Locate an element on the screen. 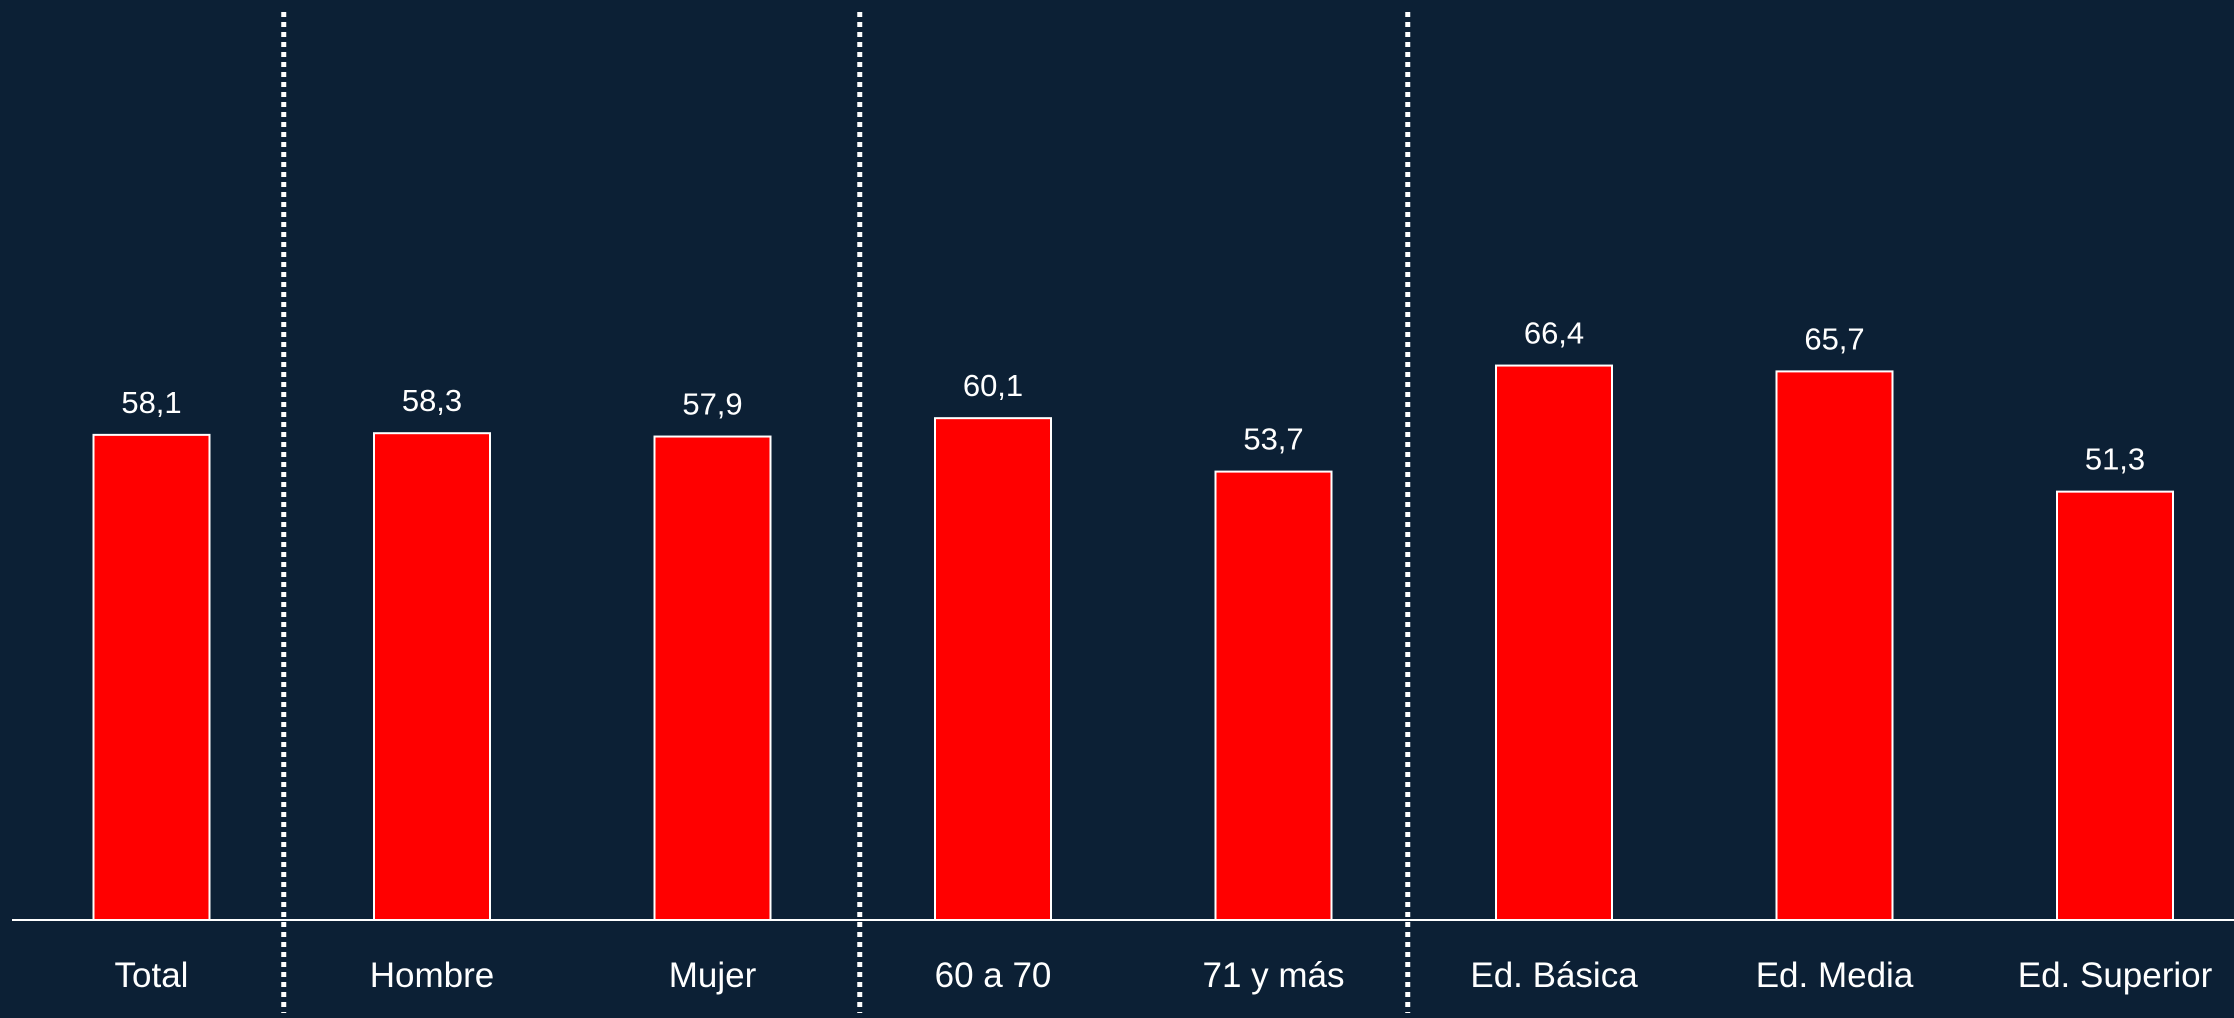 The image size is (2234, 1018). data-label: 66,4 is located at coordinates (1554, 333).